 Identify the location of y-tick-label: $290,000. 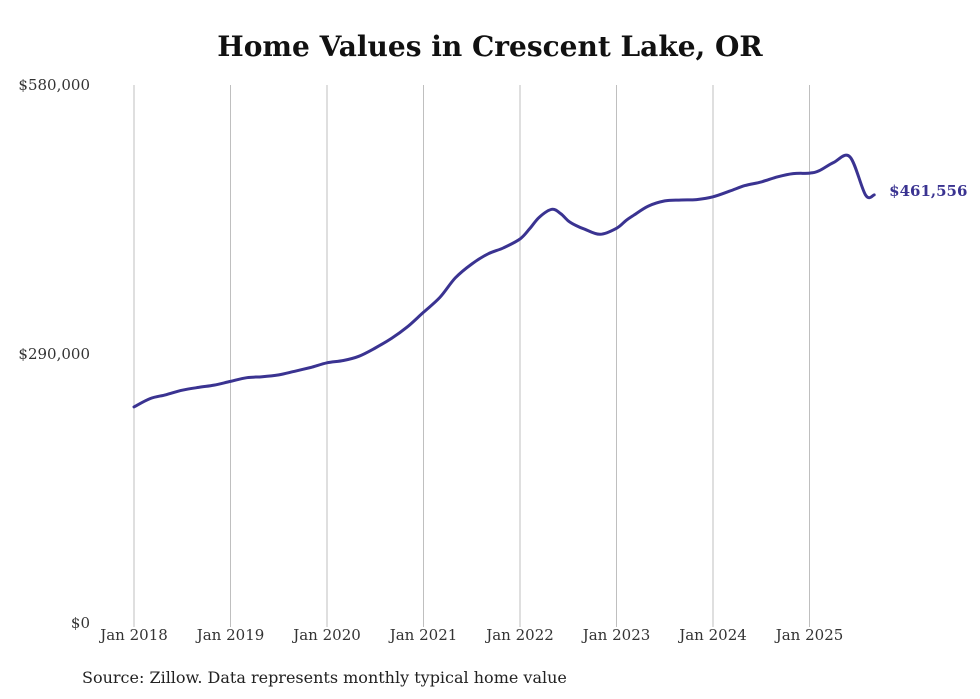
(54, 354).